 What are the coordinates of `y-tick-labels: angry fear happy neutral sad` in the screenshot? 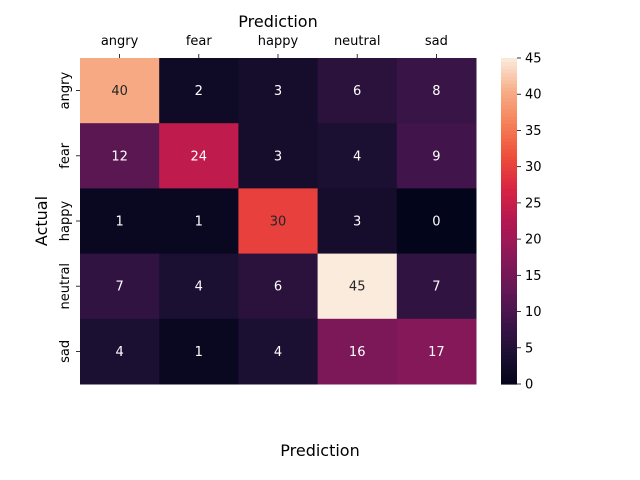 It's located at (69, 217).